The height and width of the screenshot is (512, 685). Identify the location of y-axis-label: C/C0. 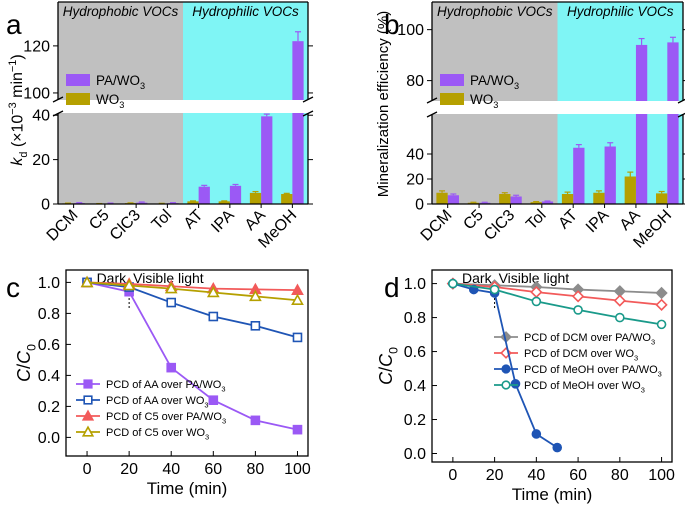
(26, 363).